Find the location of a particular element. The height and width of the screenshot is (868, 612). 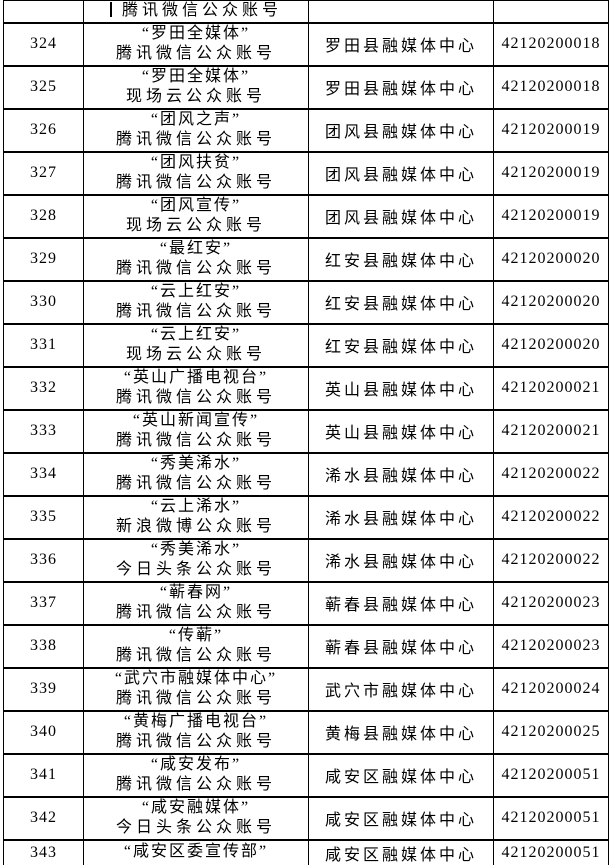

license-number: 42120200022 is located at coordinates (551, 473).